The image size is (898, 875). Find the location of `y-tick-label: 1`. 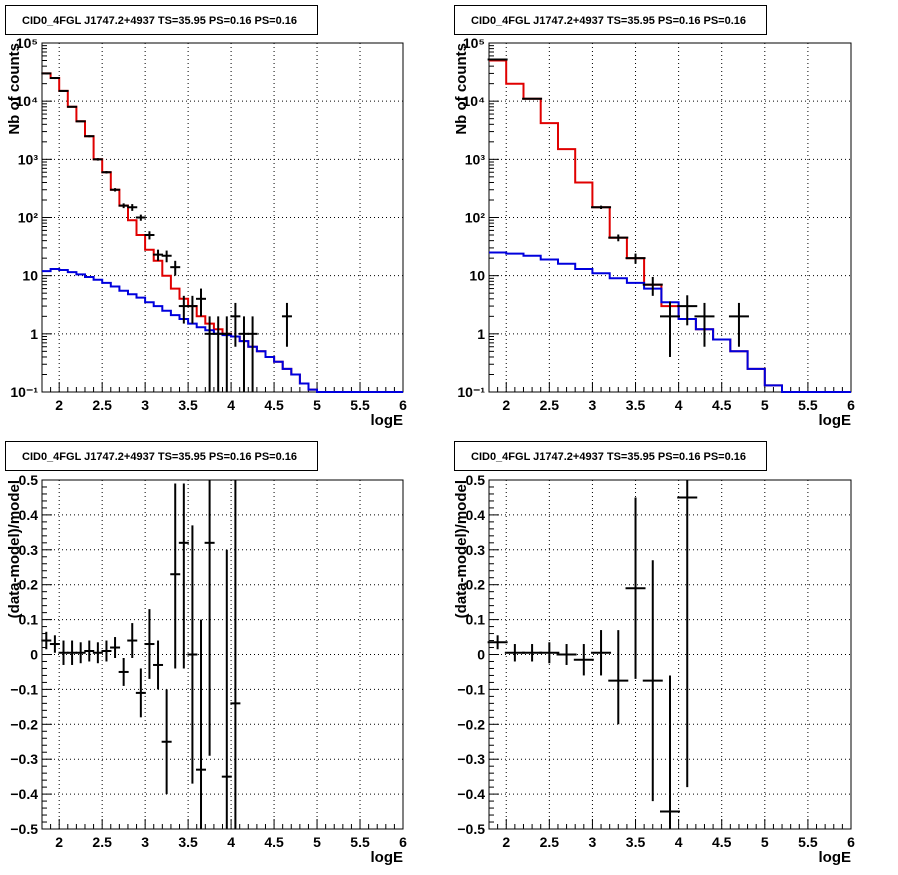

y-tick-label: 1 is located at coordinates (34, 334).